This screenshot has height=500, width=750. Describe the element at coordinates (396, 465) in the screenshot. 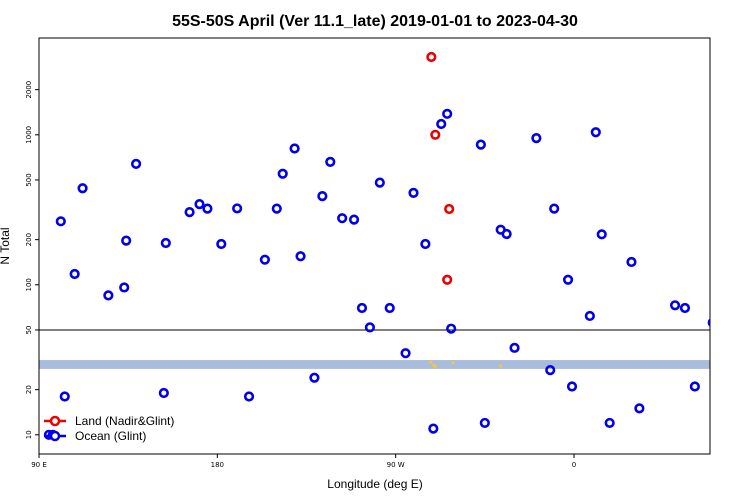

I see `x-tick-label-2: 90 W` at that location.